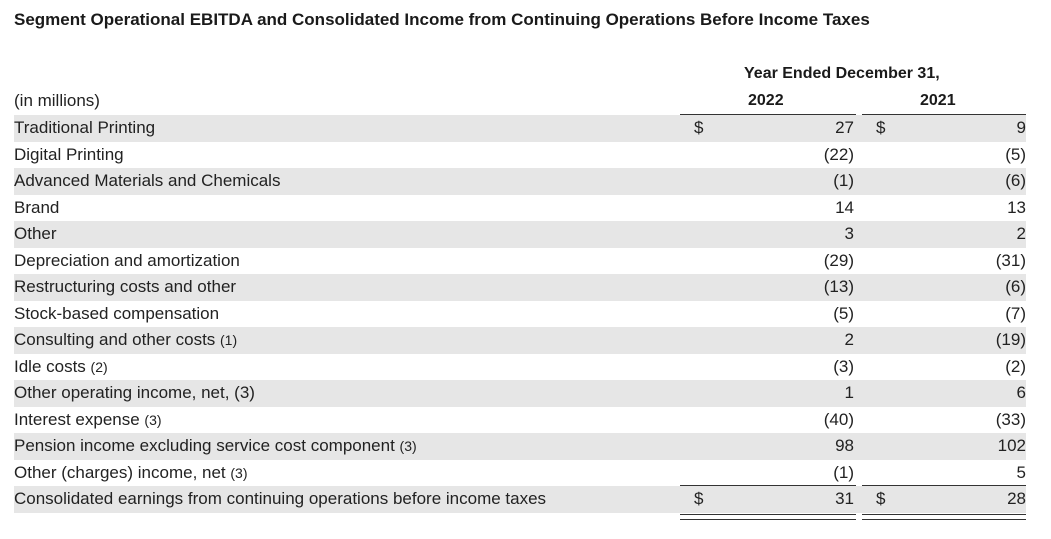 The image size is (1051, 539). I want to click on value-2021: 13, so click(1016, 207).